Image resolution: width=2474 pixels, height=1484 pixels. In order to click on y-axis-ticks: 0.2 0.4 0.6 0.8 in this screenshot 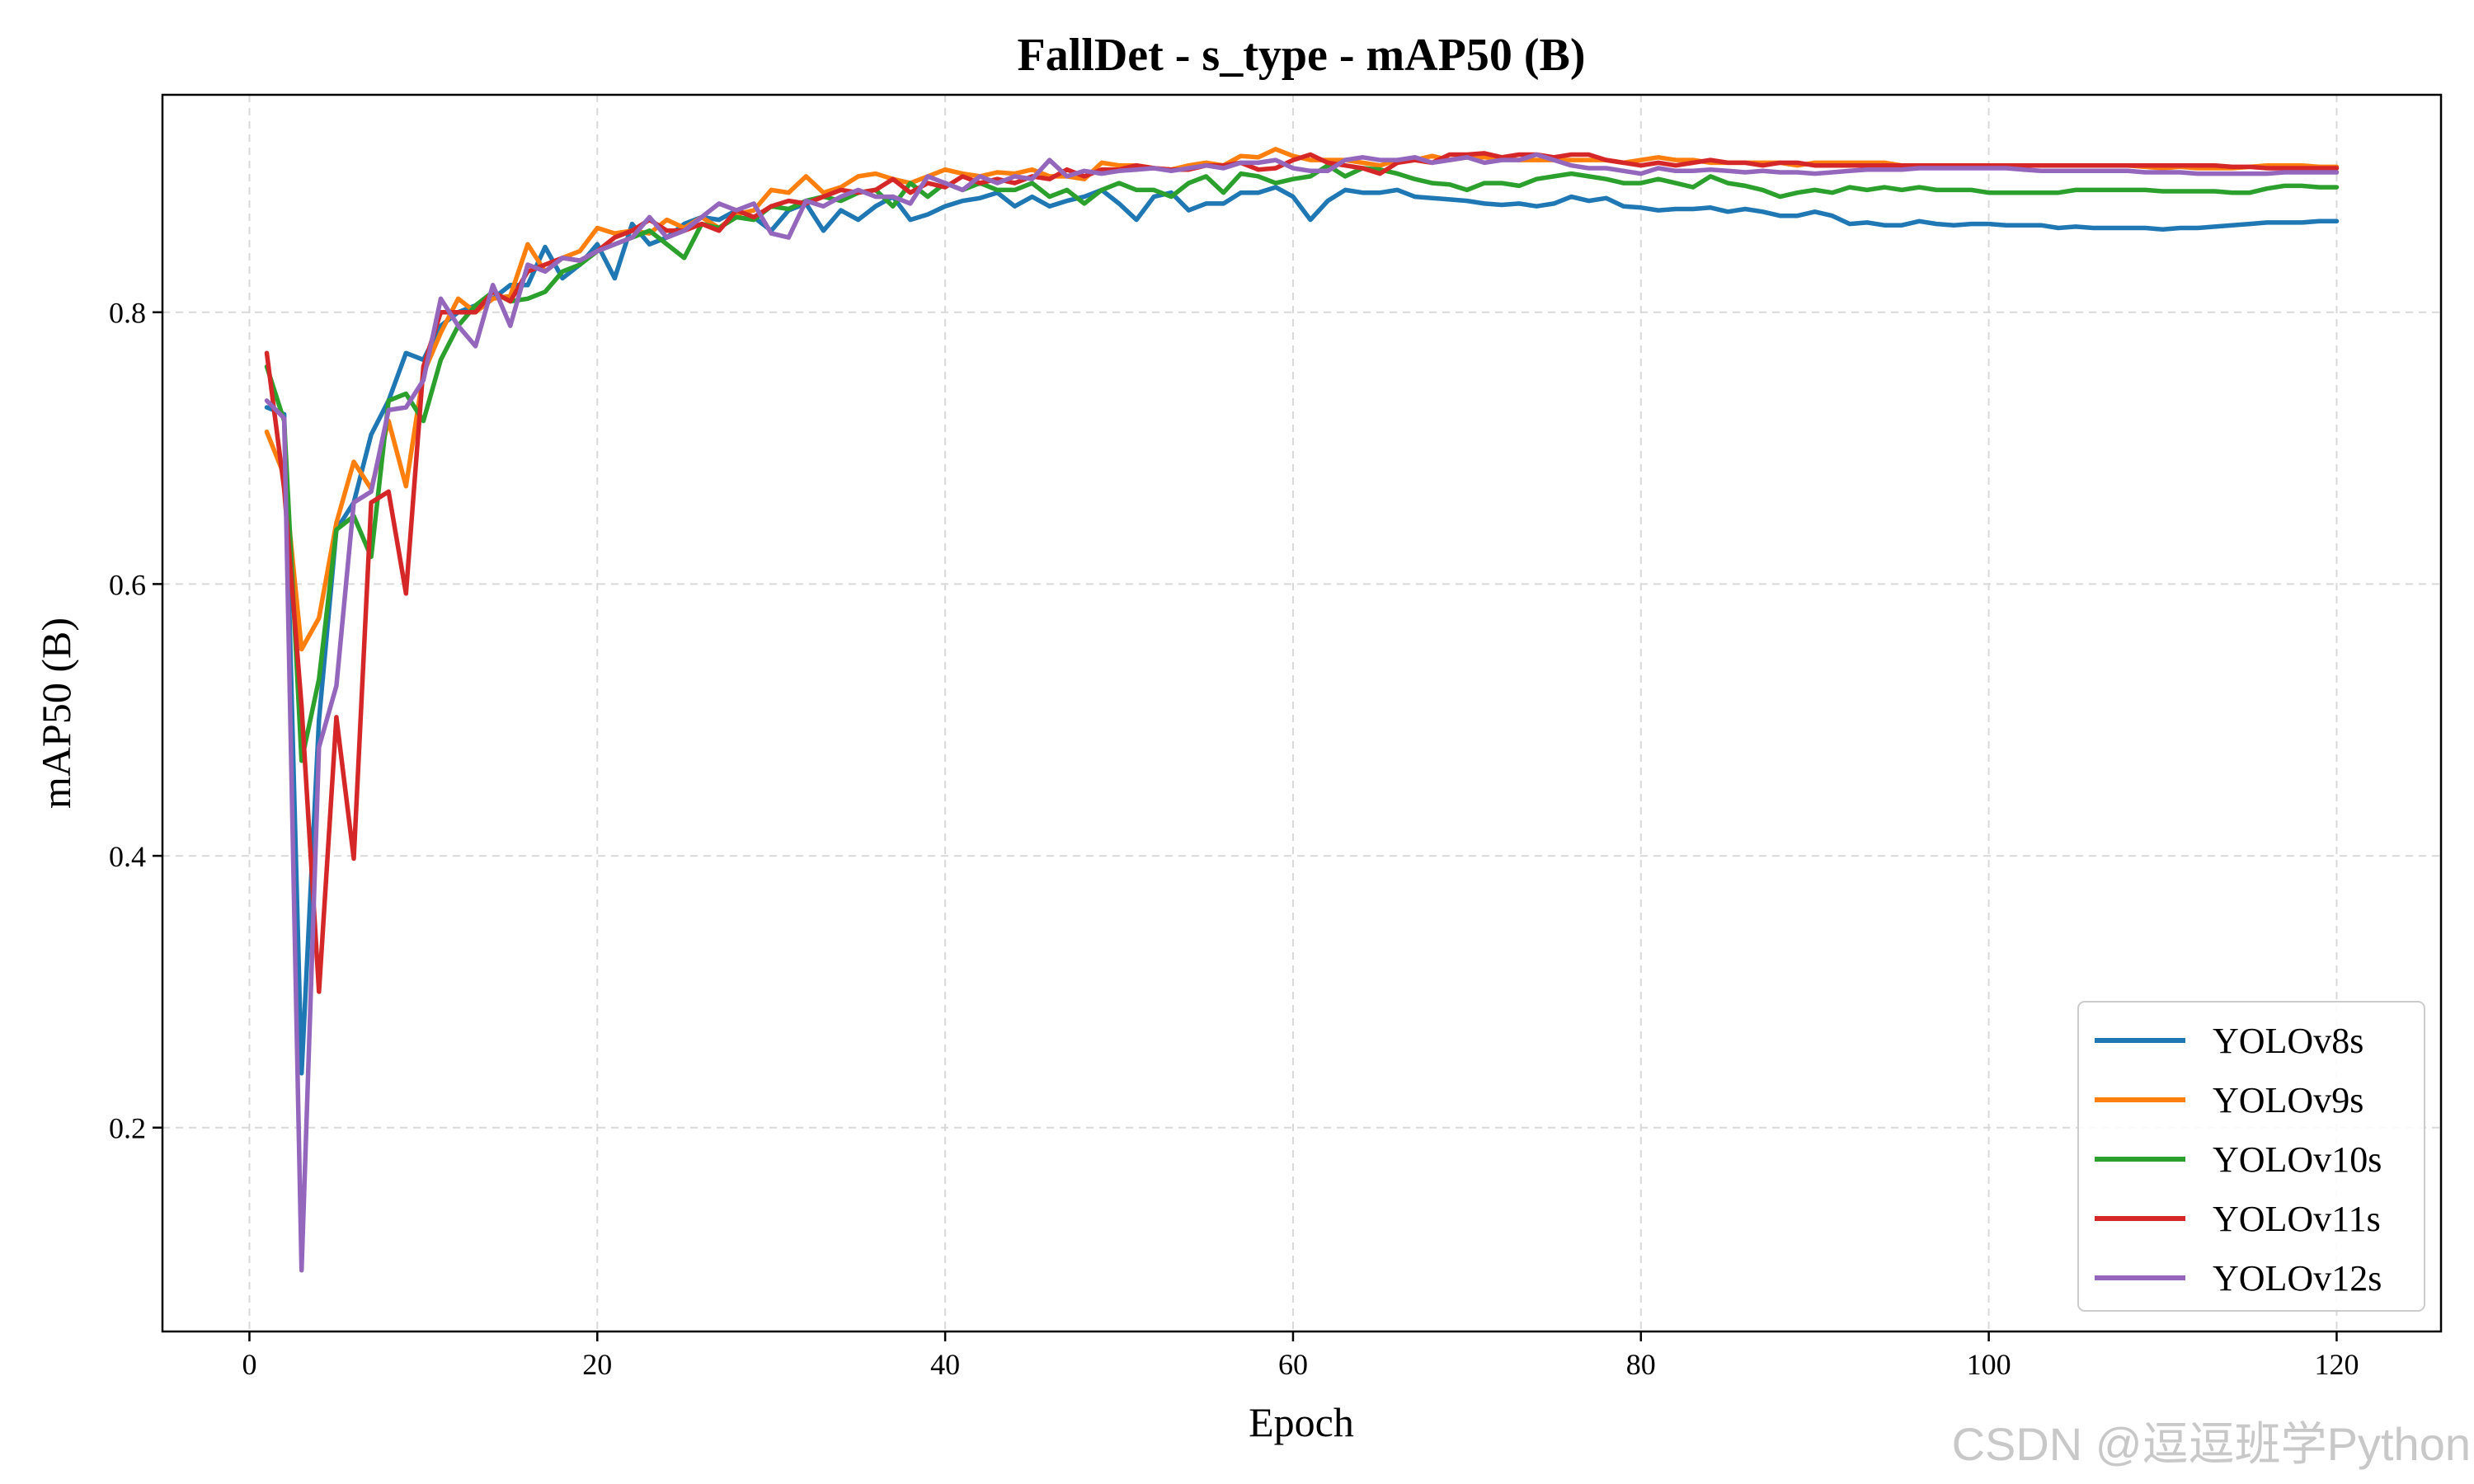, I will do `click(135, 721)`.